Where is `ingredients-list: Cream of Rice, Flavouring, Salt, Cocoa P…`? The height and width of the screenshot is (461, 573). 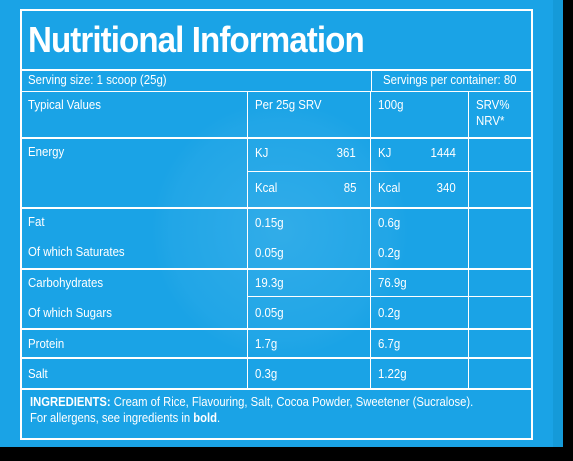
ingredients-list: Cream of Rice, Flavouring, Salt, Cocoa P… is located at coordinates (292, 402).